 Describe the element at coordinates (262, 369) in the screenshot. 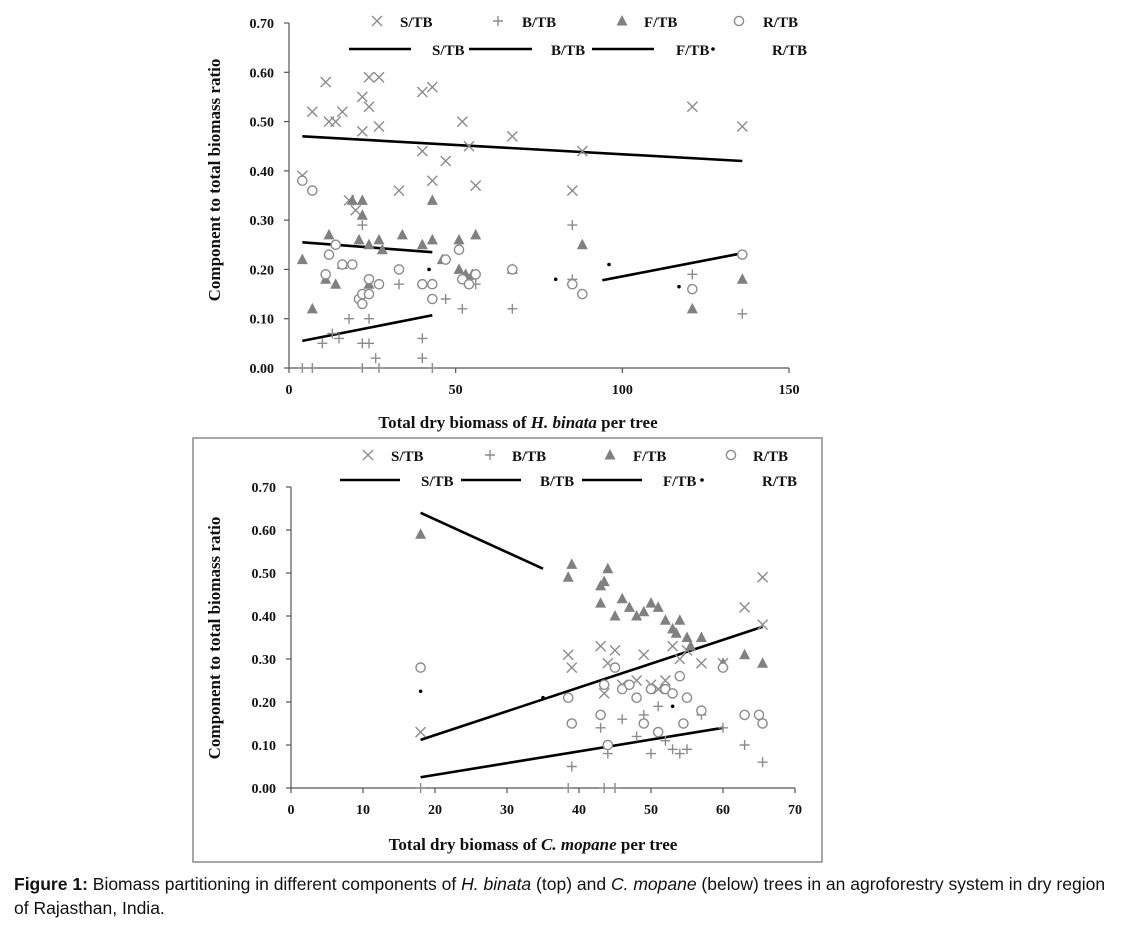

I see `y-tick-label: 0.00` at that location.